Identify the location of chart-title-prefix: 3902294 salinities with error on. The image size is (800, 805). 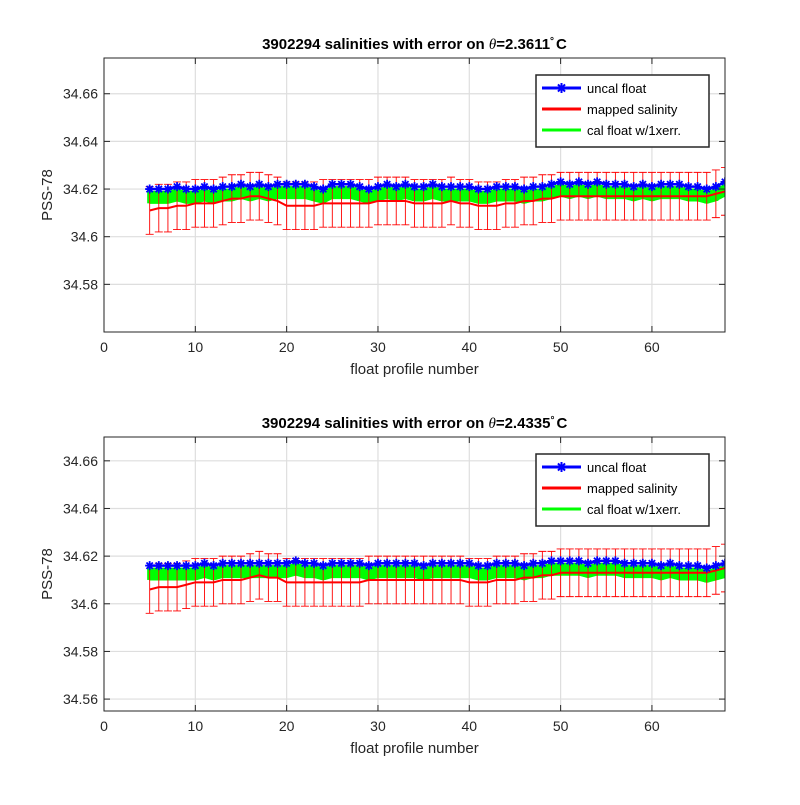
(375, 423).